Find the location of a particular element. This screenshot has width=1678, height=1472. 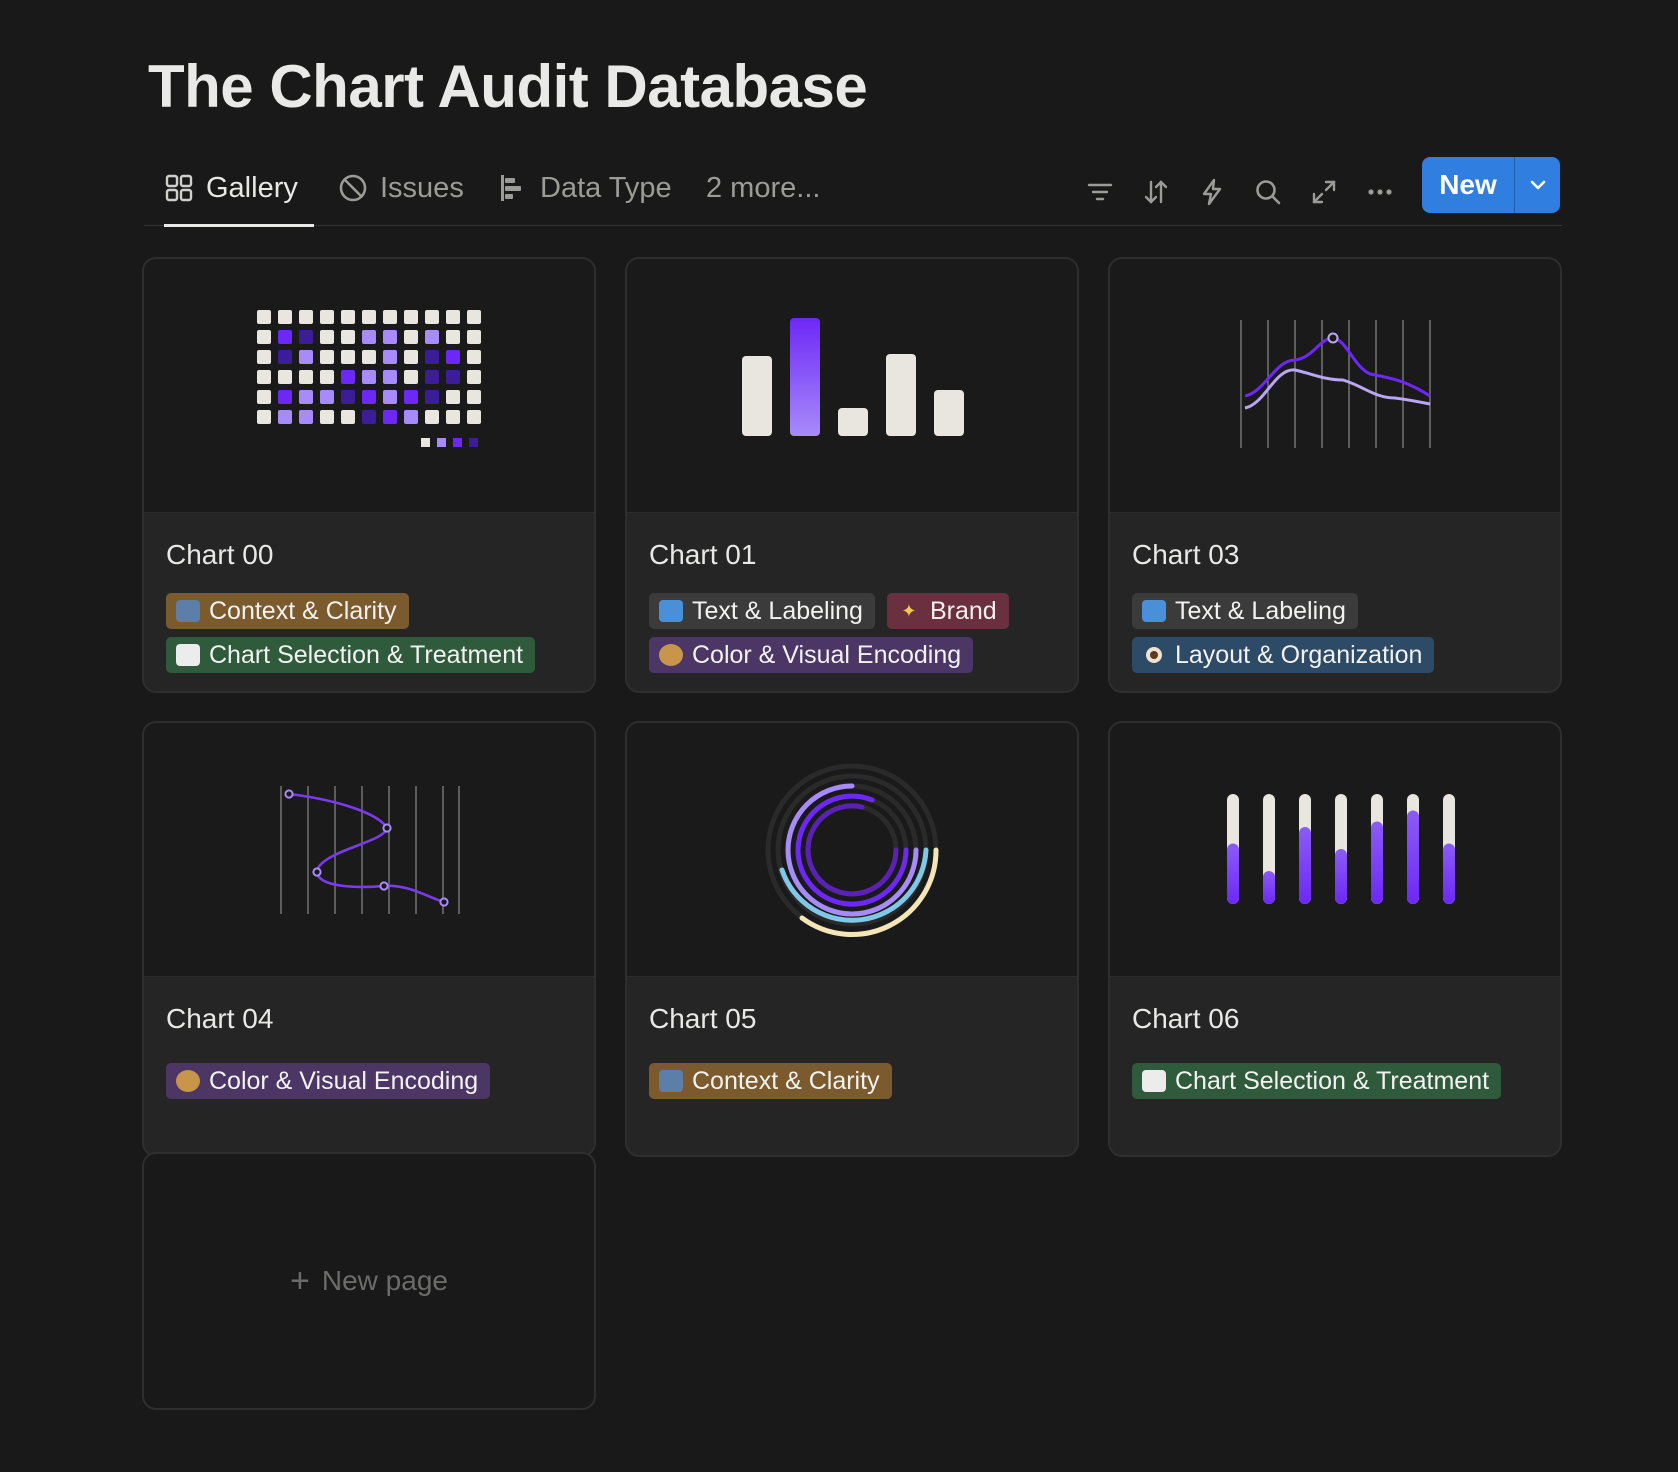

tab-data-type: Data Type is located at coordinates (585, 188).